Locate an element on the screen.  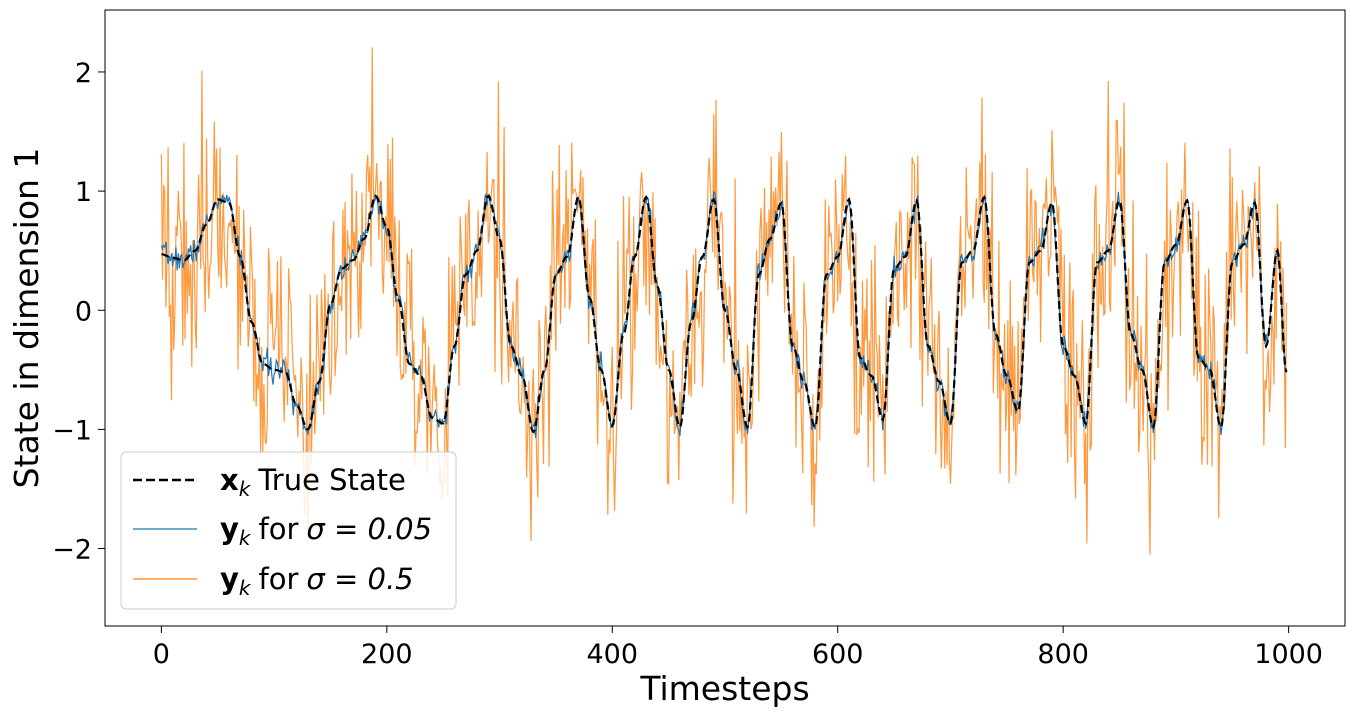
y-axis: −2 −1 0 1 2 is located at coordinates (78, 312).